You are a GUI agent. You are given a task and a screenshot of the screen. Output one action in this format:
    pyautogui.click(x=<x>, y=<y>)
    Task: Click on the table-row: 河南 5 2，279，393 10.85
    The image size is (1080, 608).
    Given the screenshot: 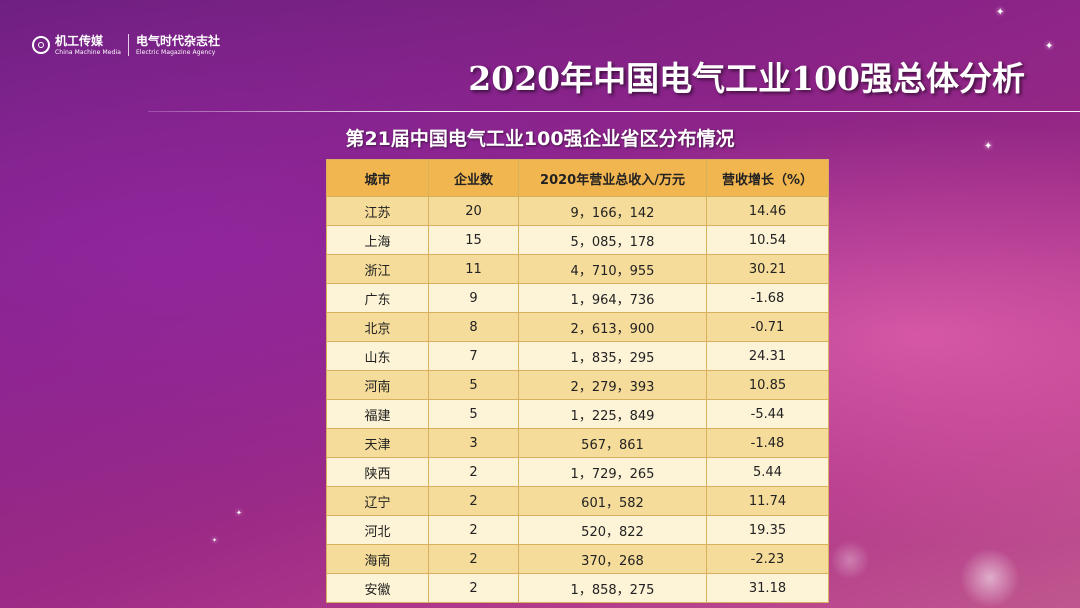 What is the action you would take?
    pyautogui.click(x=577, y=385)
    